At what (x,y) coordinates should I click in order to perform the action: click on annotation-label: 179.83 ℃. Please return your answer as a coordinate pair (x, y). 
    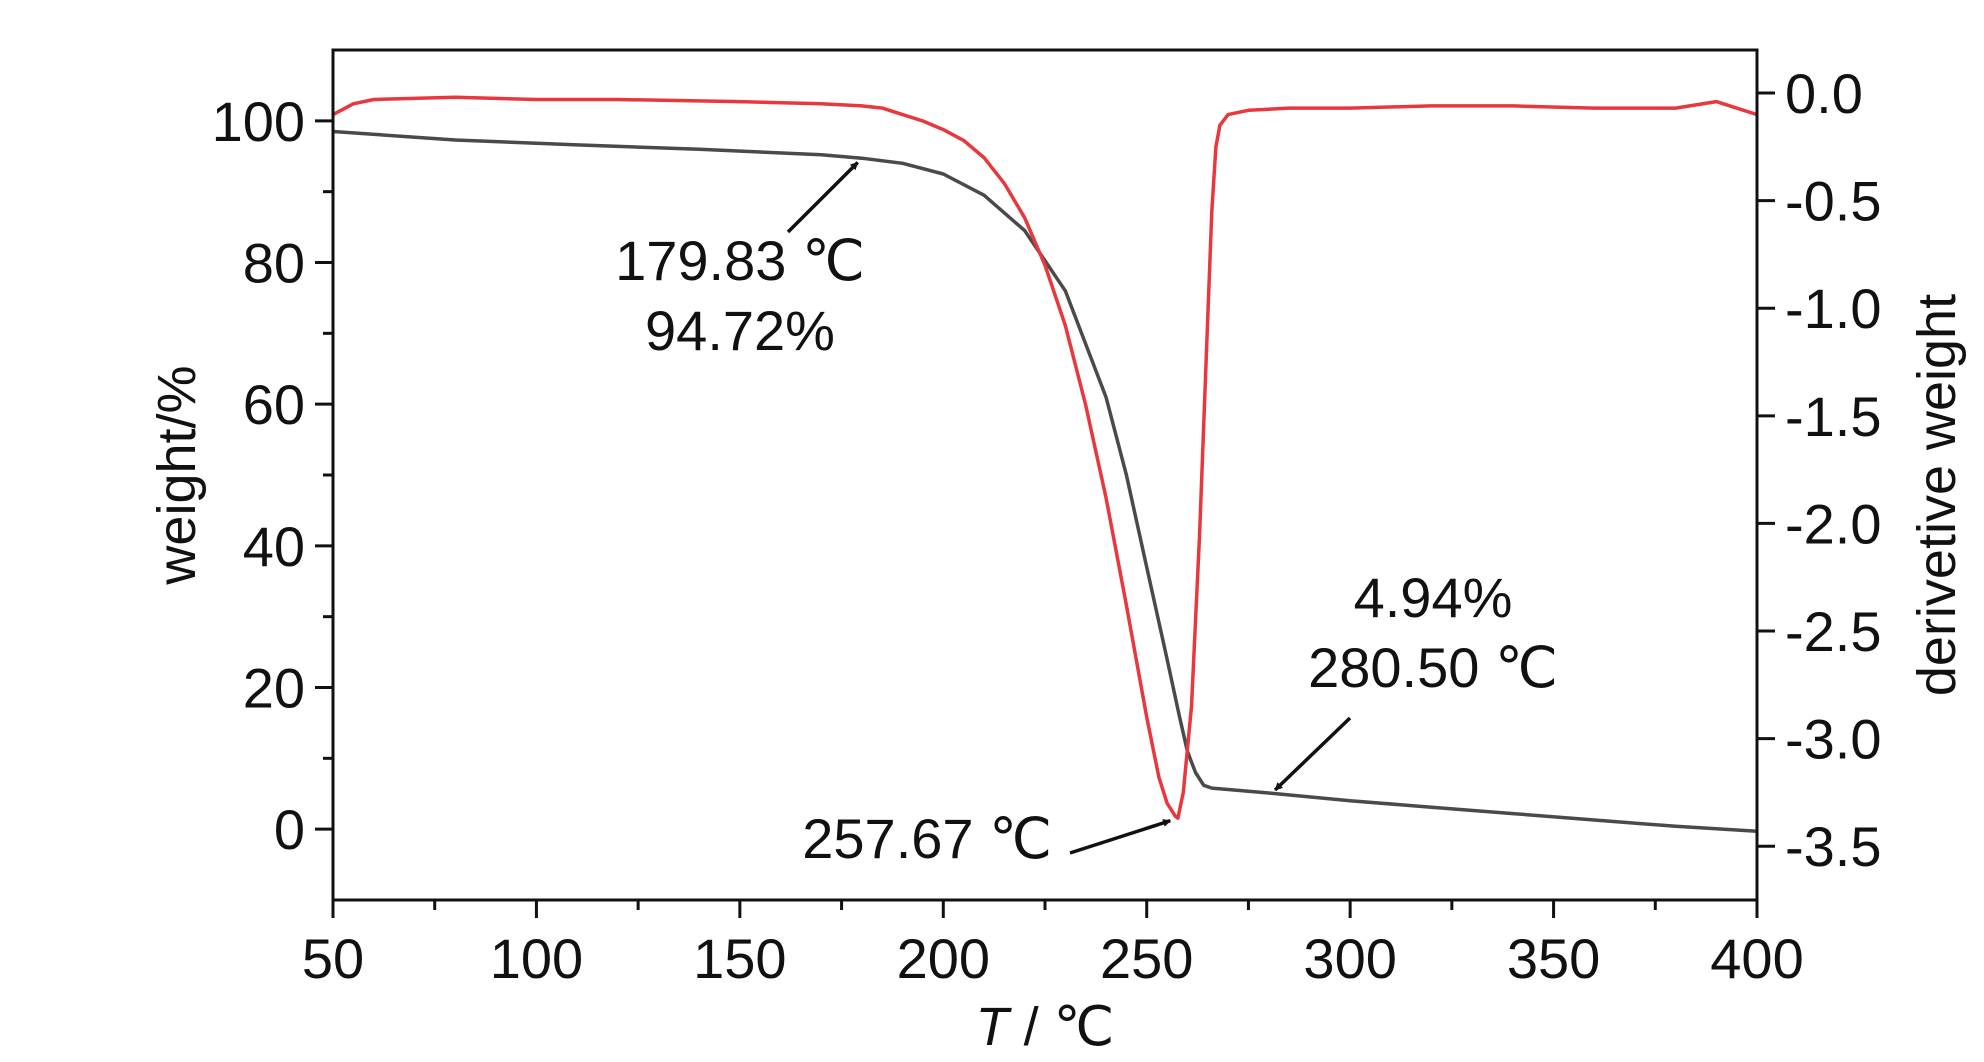
    Looking at the image, I should click on (740, 260).